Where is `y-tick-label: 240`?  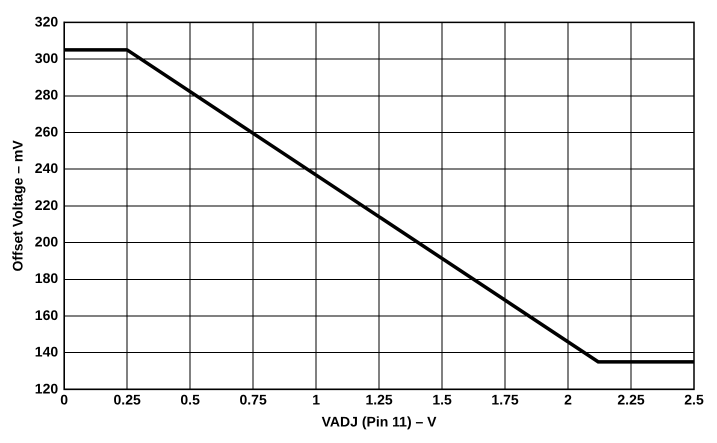
y-tick-label: 240 is located at coordinates (46, 168).